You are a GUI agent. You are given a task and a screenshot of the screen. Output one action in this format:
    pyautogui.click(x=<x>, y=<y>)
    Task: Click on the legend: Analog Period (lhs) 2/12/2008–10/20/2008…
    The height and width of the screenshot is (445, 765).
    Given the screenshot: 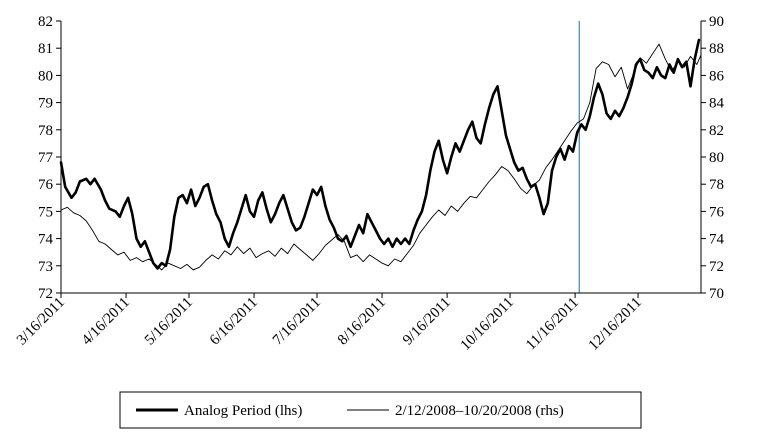 What is the action you would take?
    pyautogui.click(x=380, y=410)
    